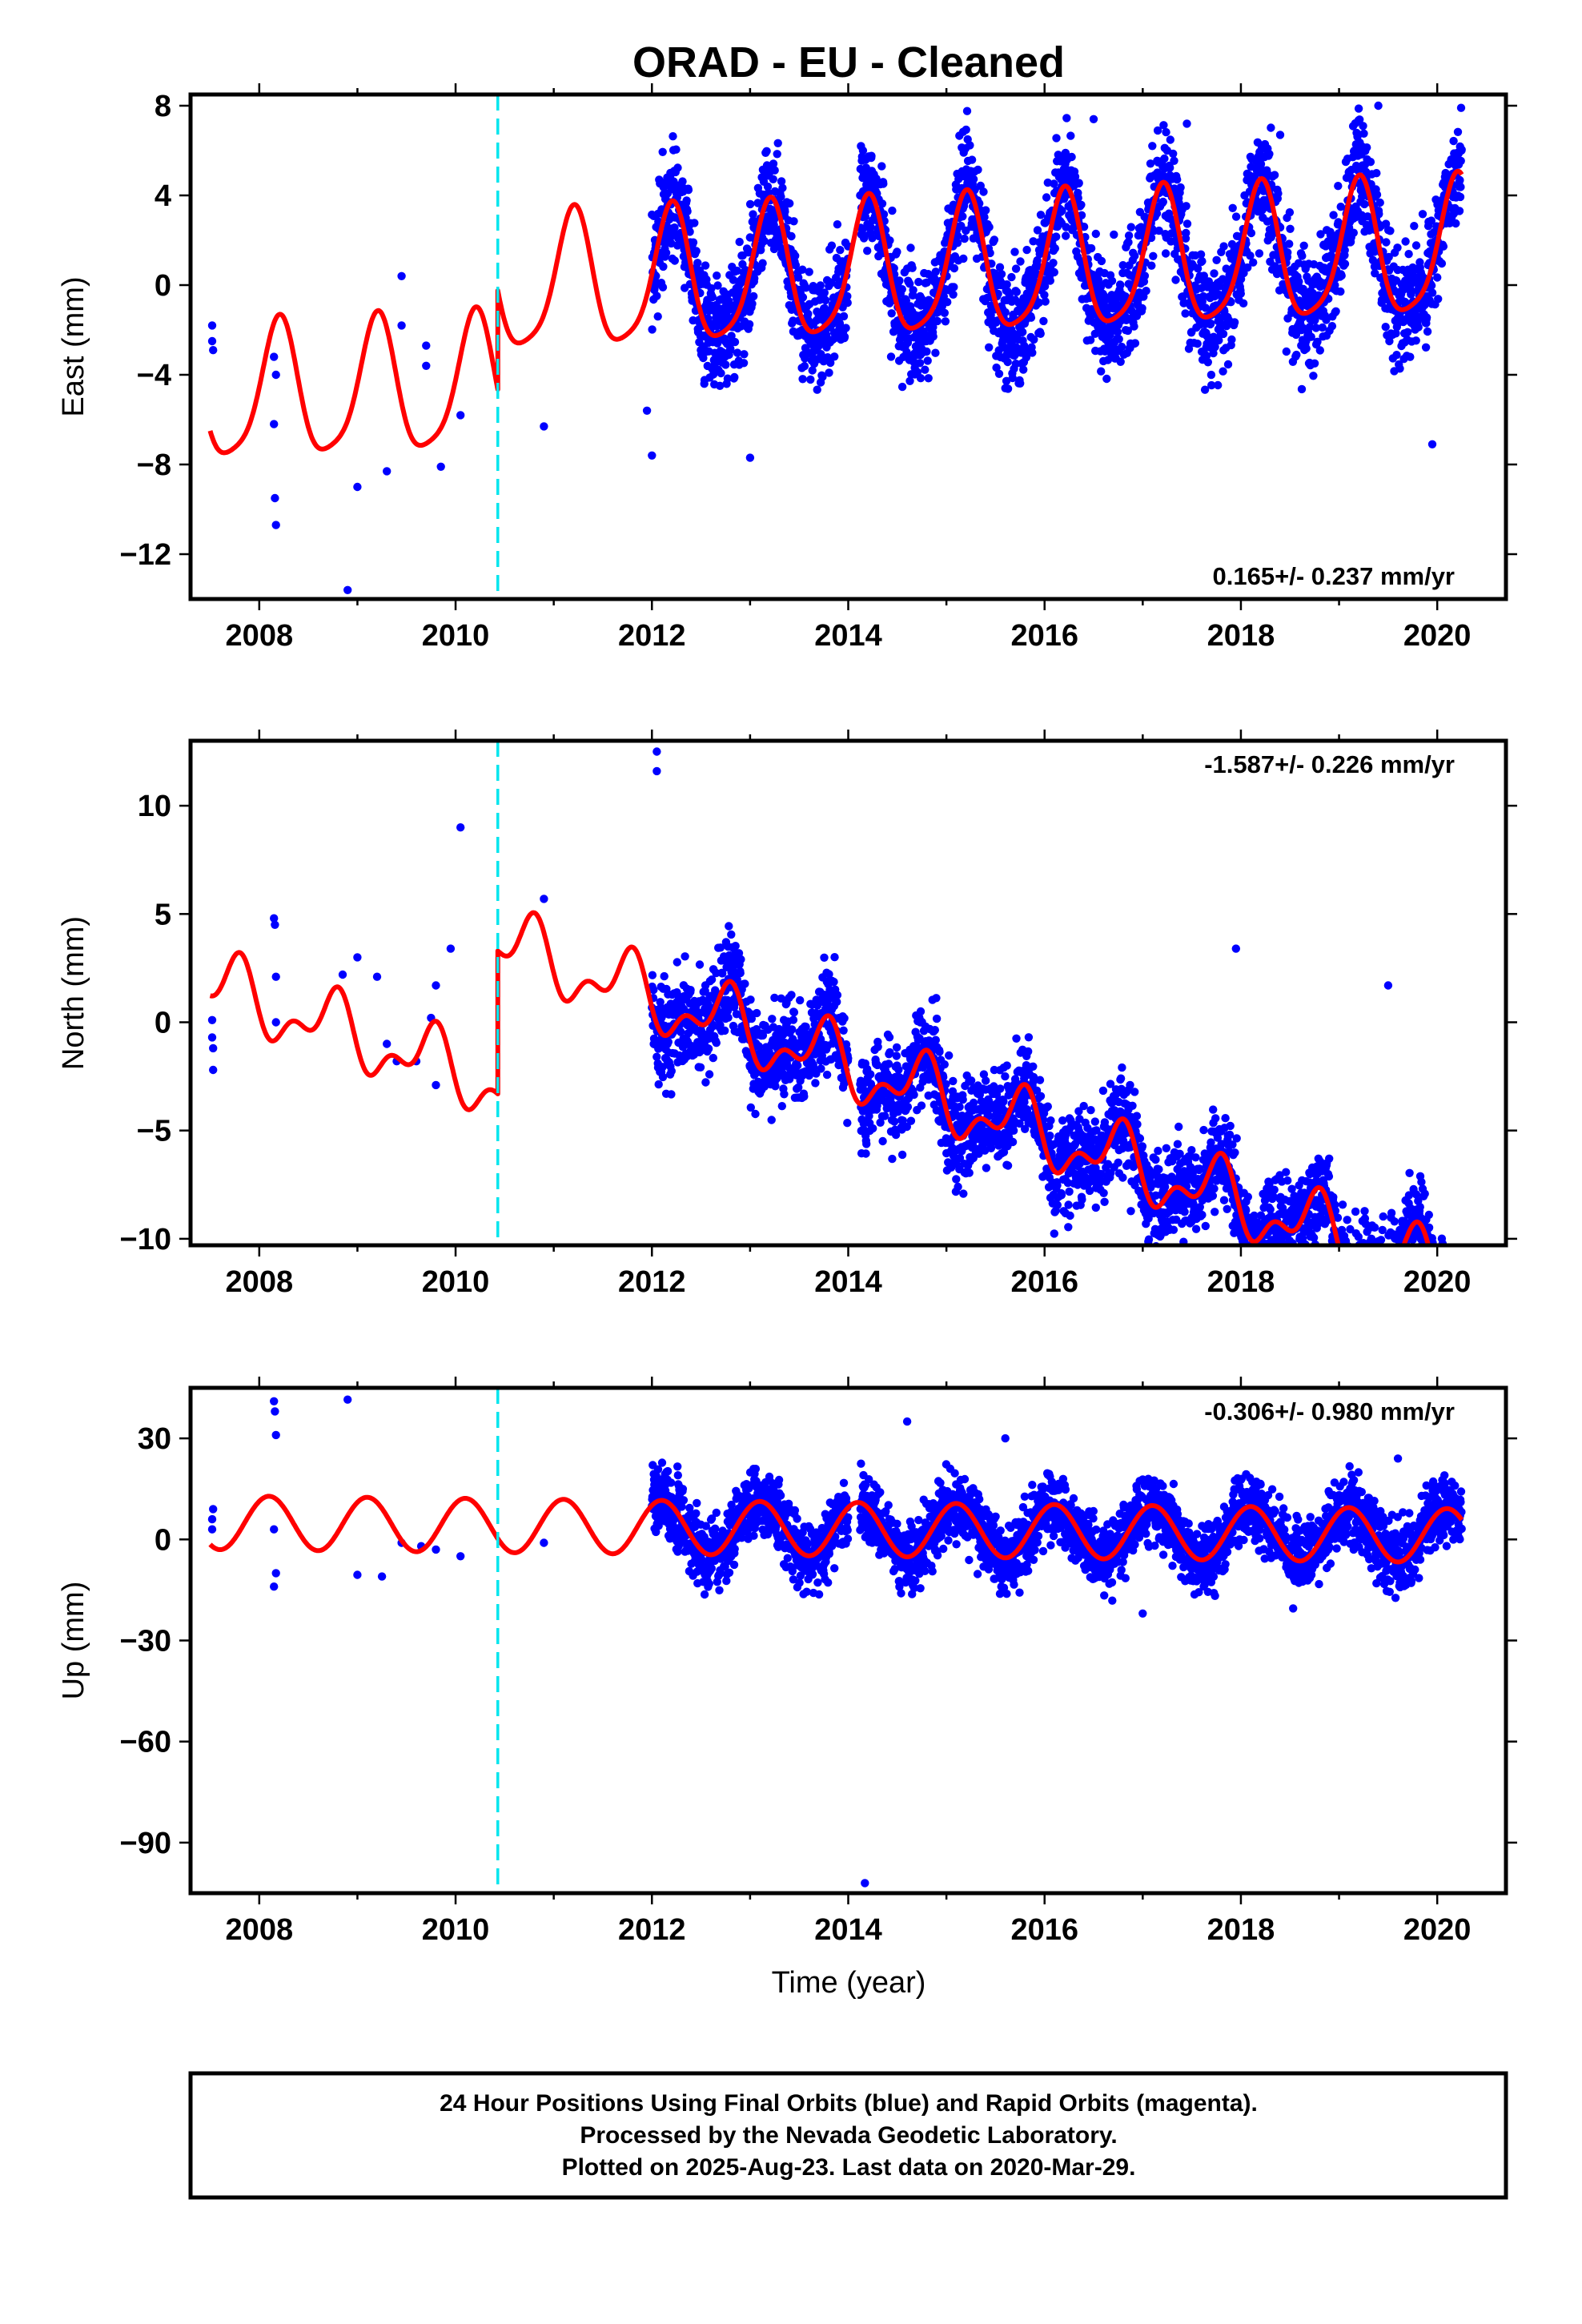 Image resolution: width=1582 pixels, height=2324 pixels. What do you see at coordinates (145, 555) in the screenshot?
I see `east-y-tick-label: −12` at bounding box center [145, 555].